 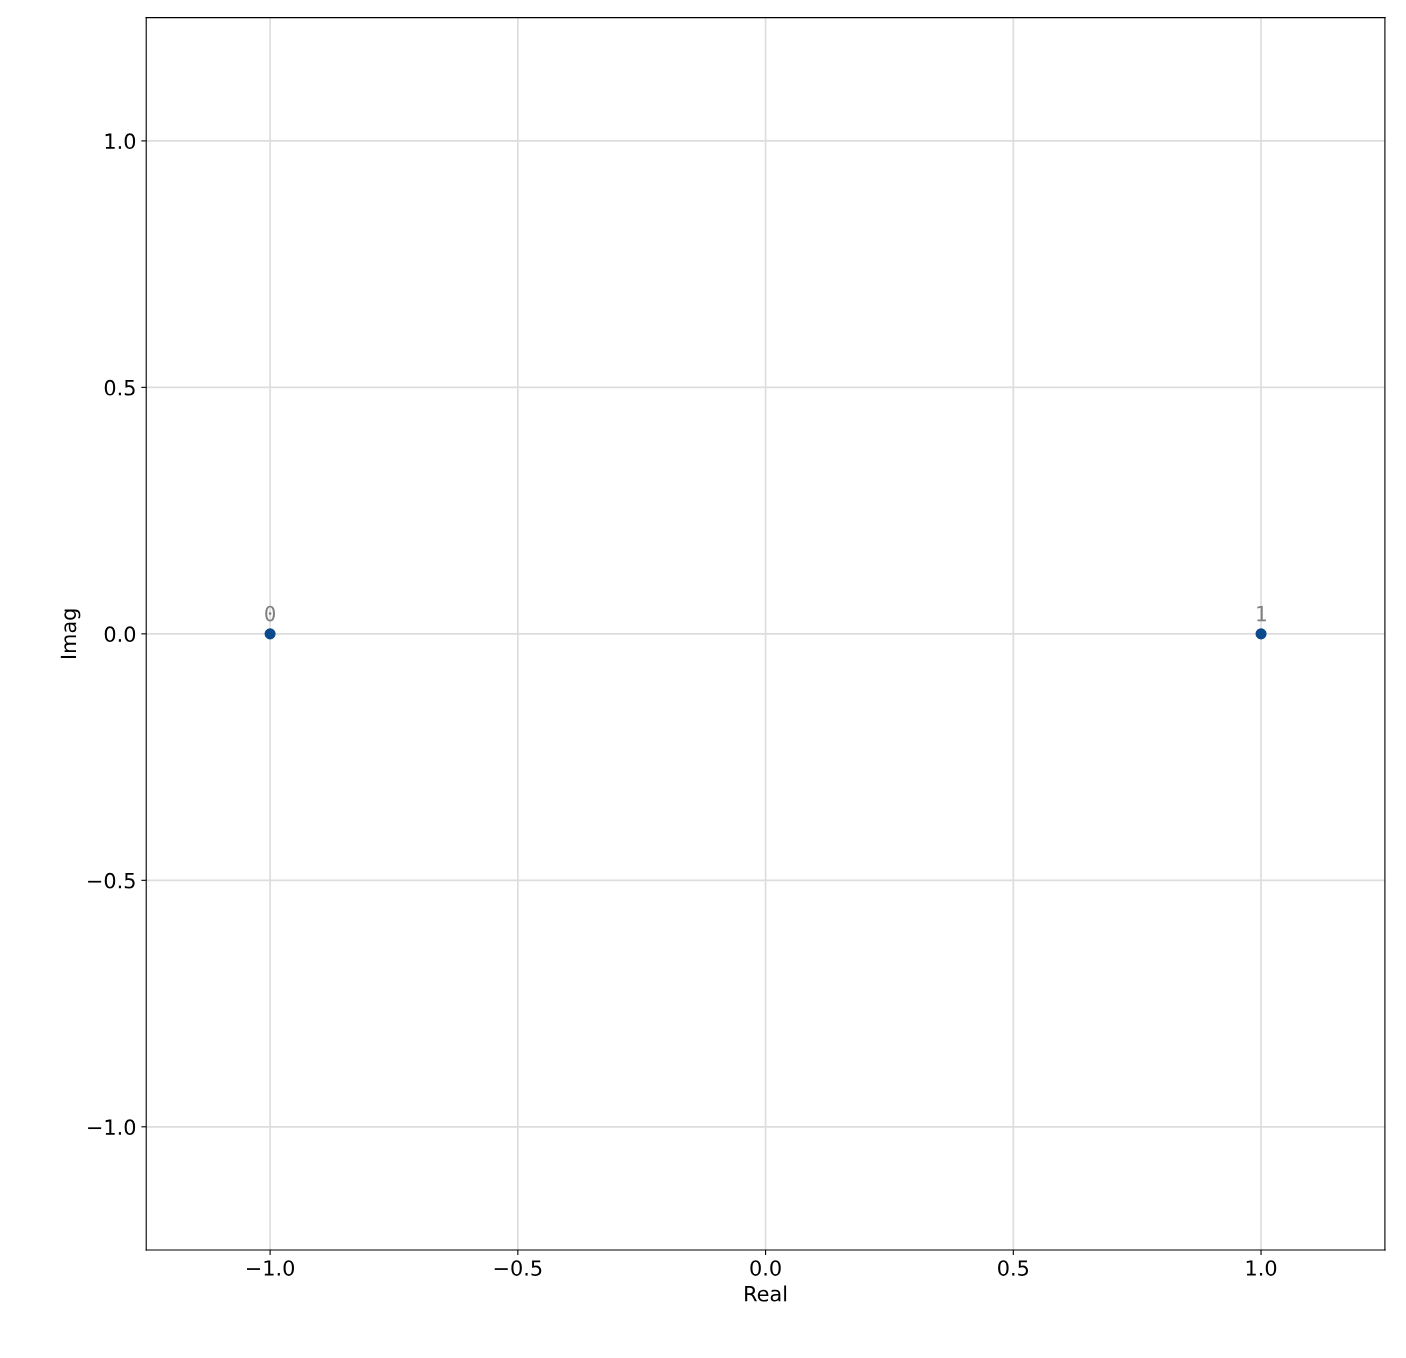 I want to click on y-tick-label: 1.0, so click(x=120, y=141).